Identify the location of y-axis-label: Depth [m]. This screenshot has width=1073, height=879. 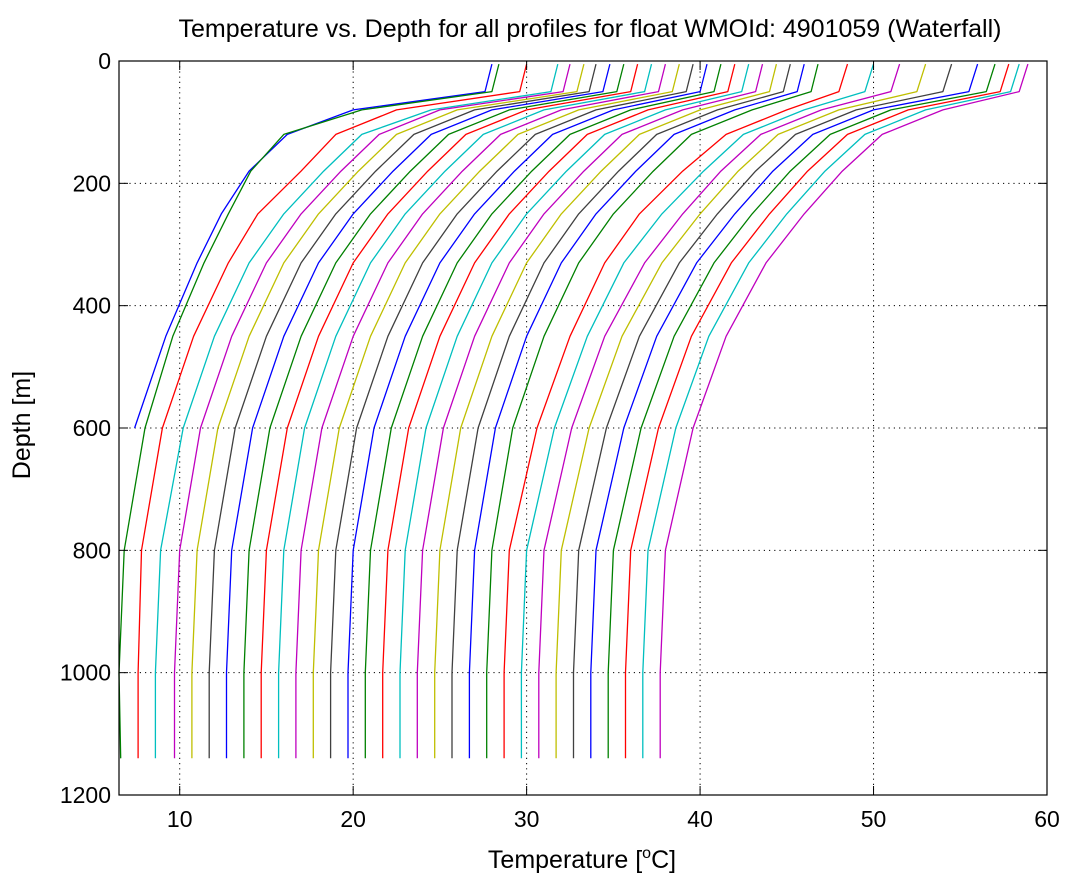
(22, 425).